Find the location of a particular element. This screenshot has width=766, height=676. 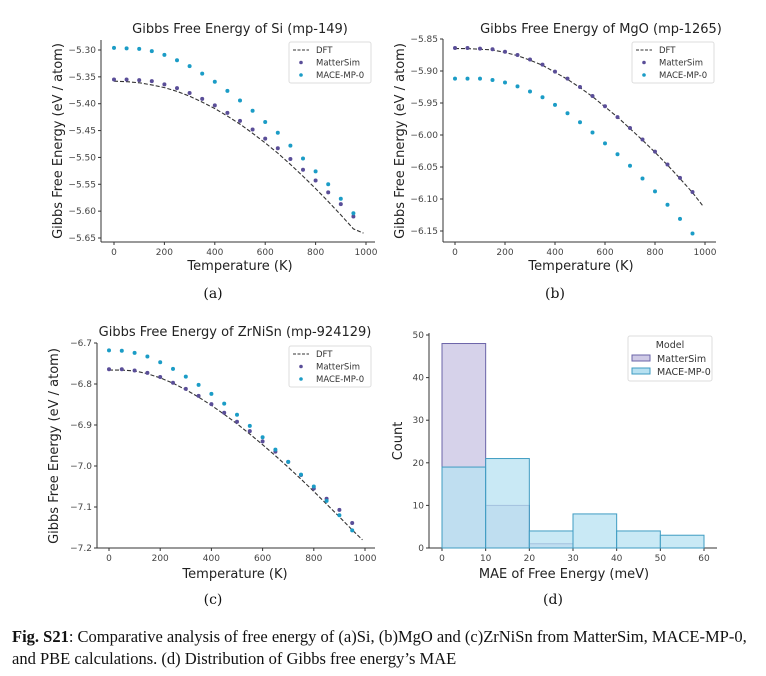

legend-box is located at coordinates (330, 366).